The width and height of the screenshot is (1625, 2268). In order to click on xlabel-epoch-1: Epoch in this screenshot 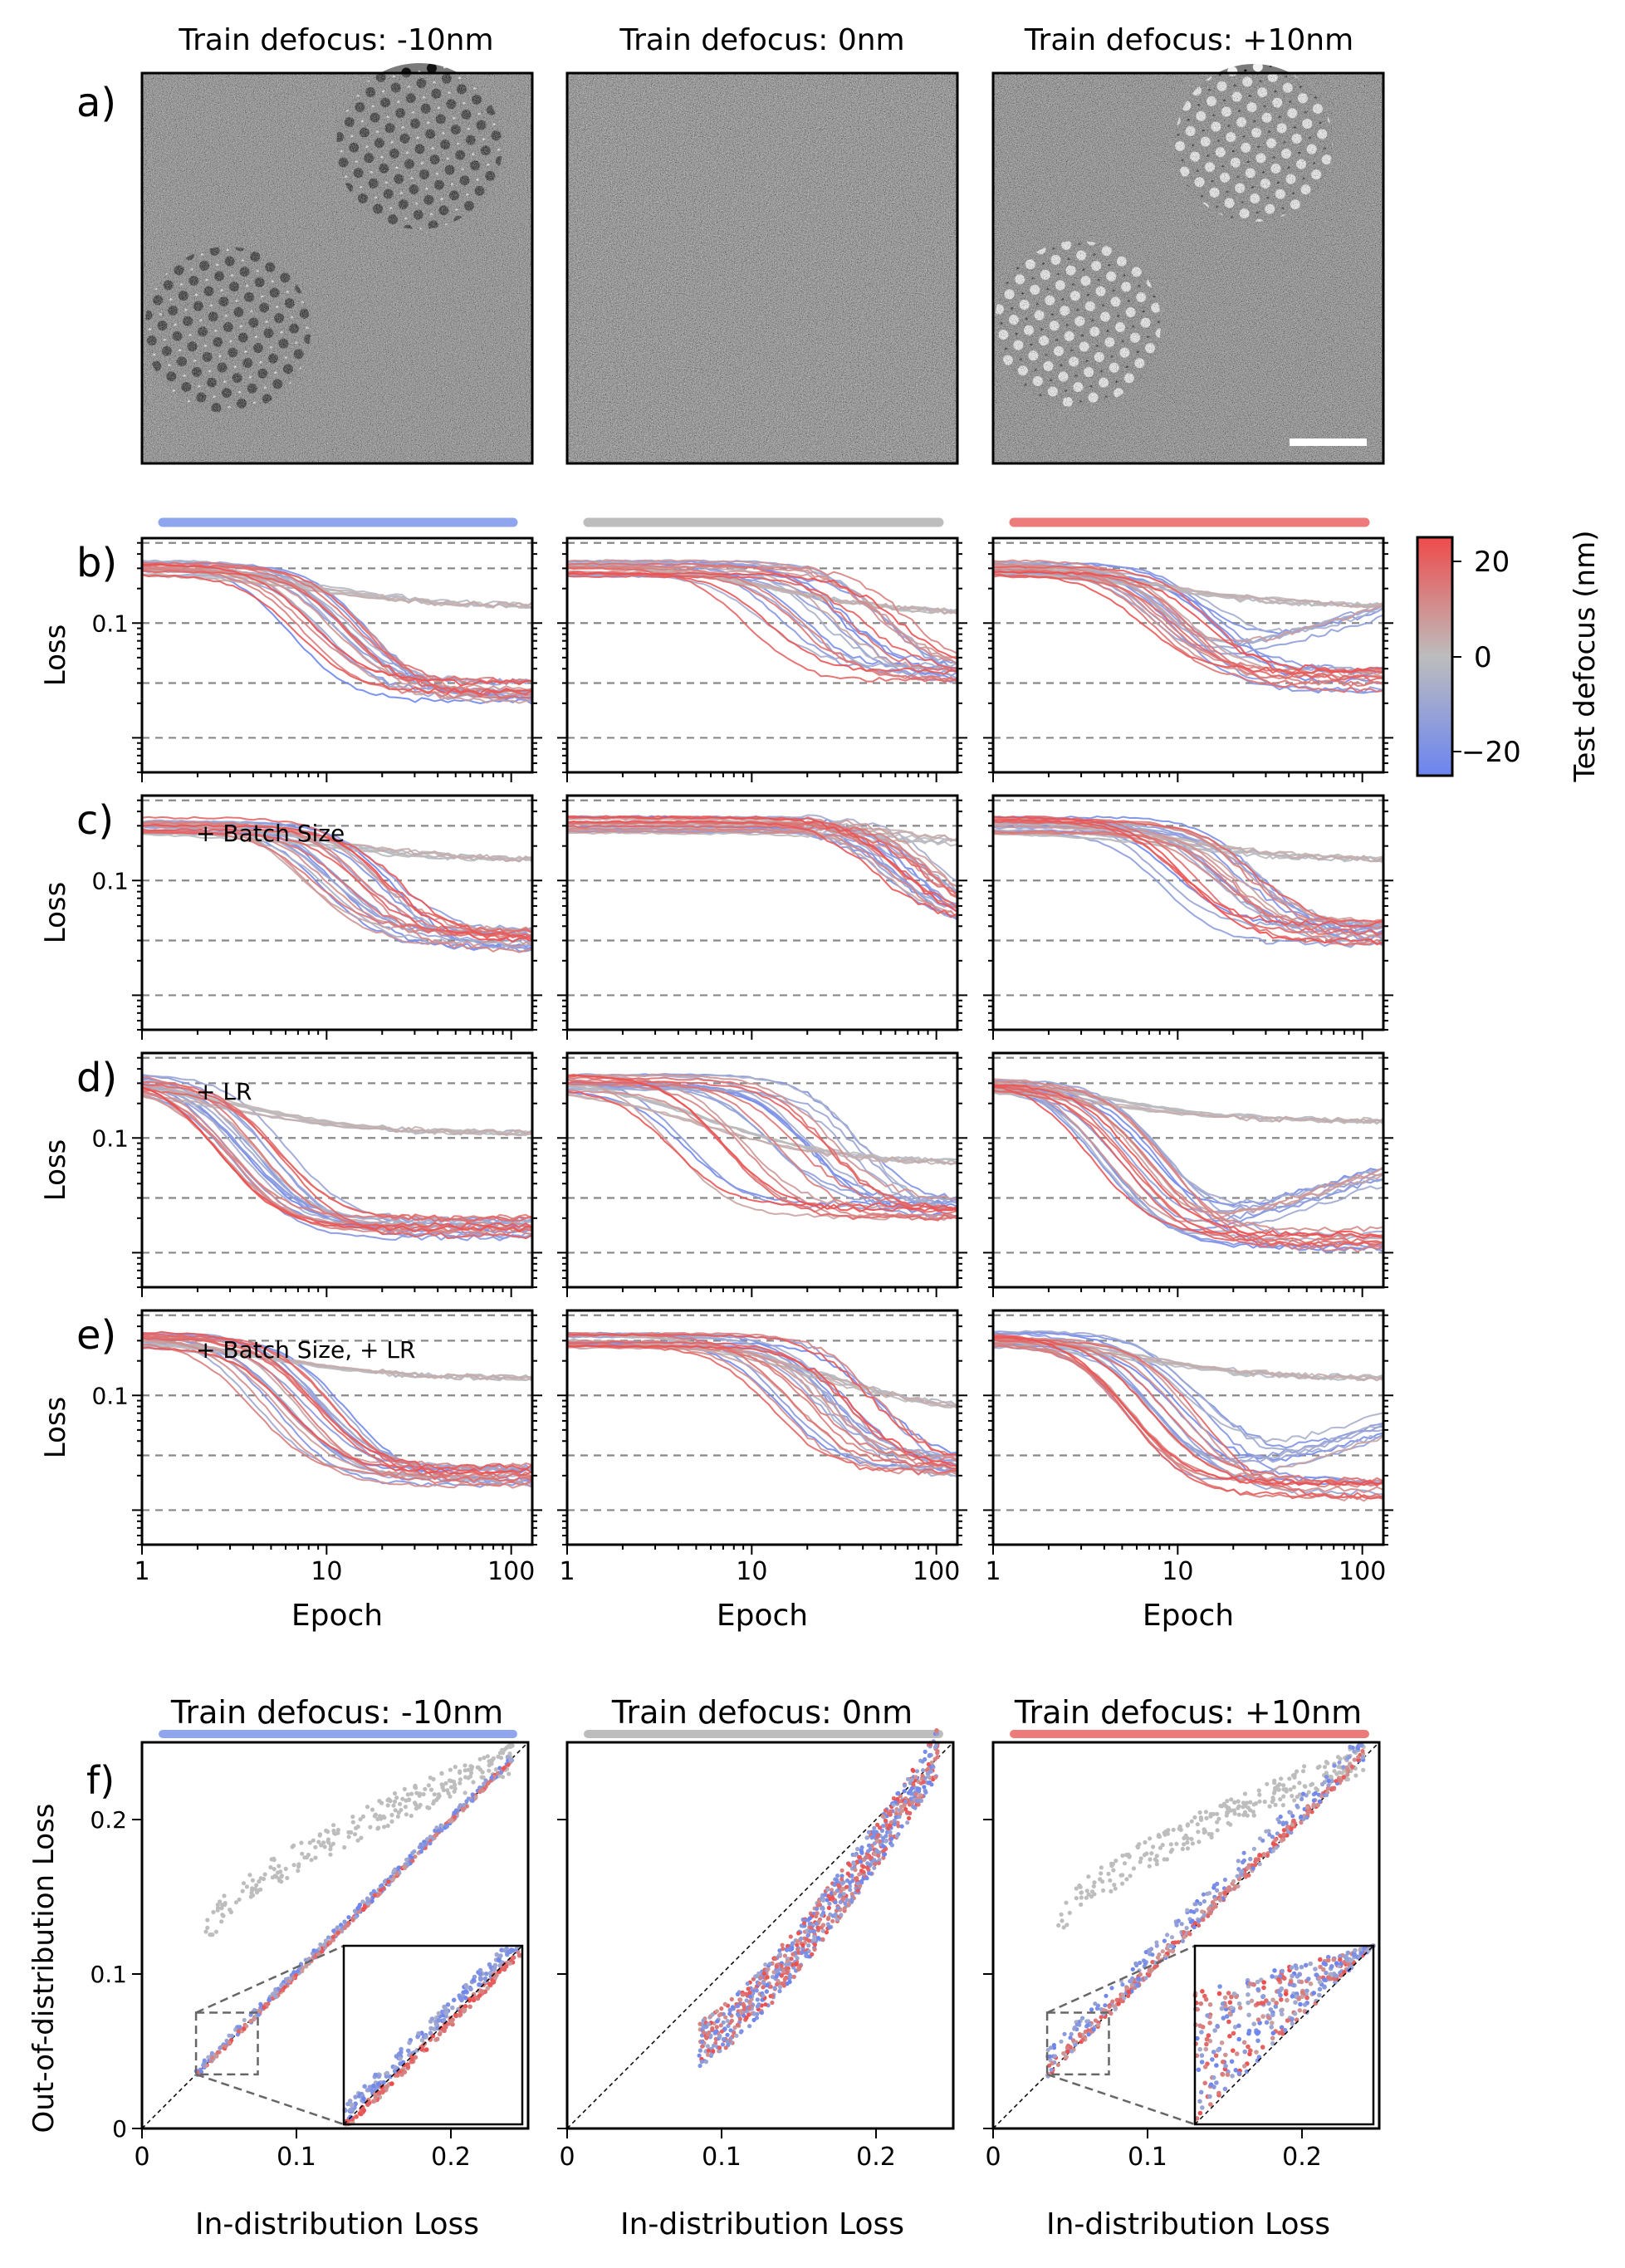, I will do `click(337, 1616)`.